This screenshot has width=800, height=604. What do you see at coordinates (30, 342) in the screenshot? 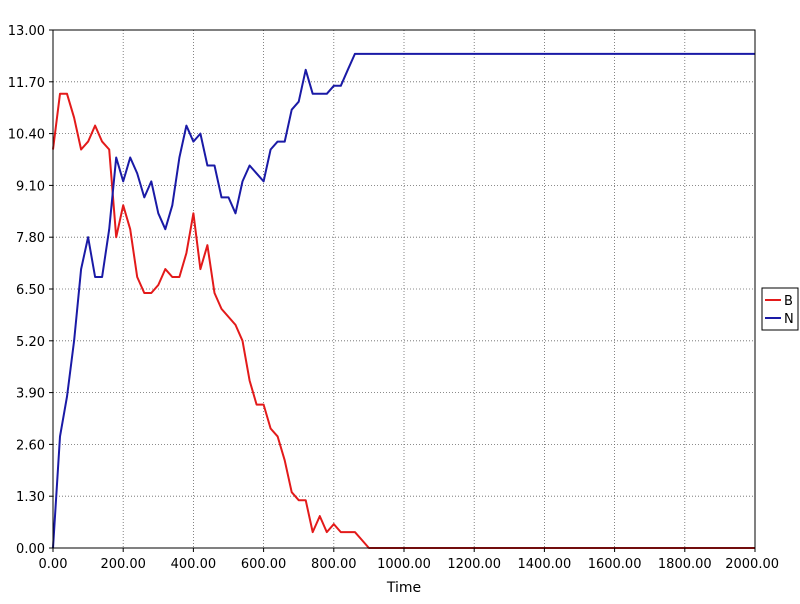
I see `y-tick-label: 5.20` at bounding box center [30, 342].